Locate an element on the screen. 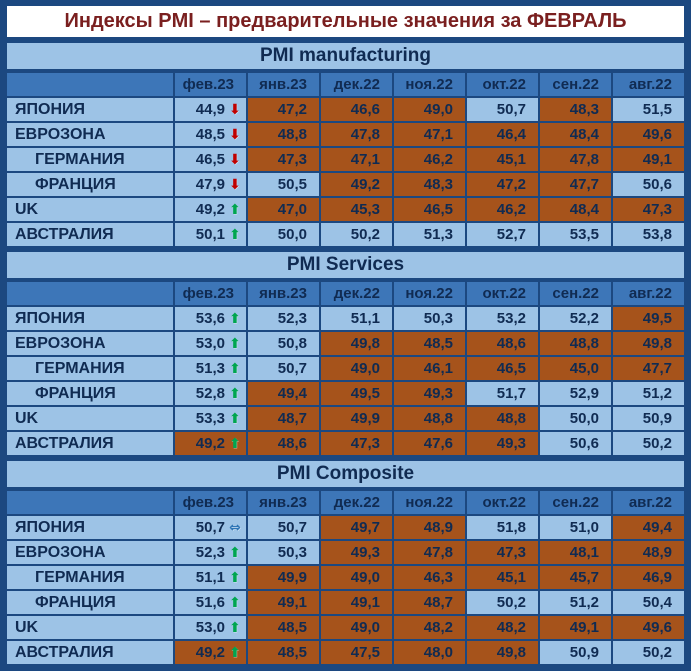  value-text: 50,8 is located at coordinates (292, 343).